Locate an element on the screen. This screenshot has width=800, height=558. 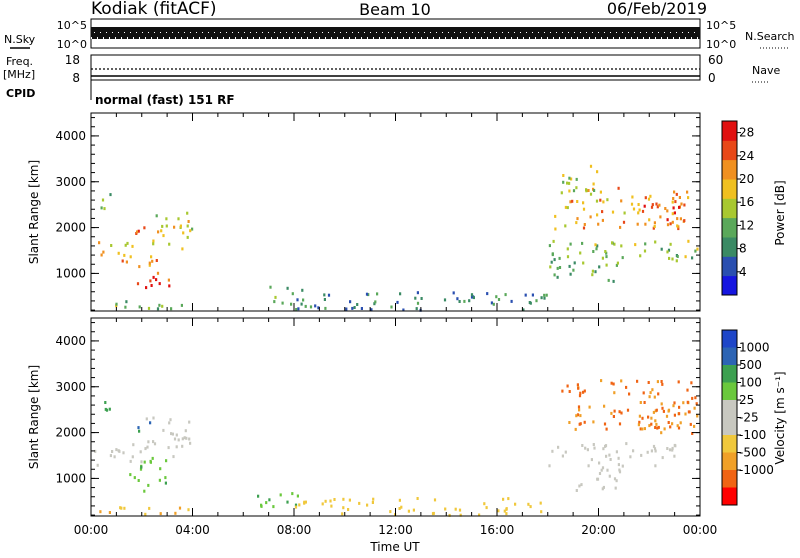
x-axis-label: Time UT is located at coordinates (394, 547).